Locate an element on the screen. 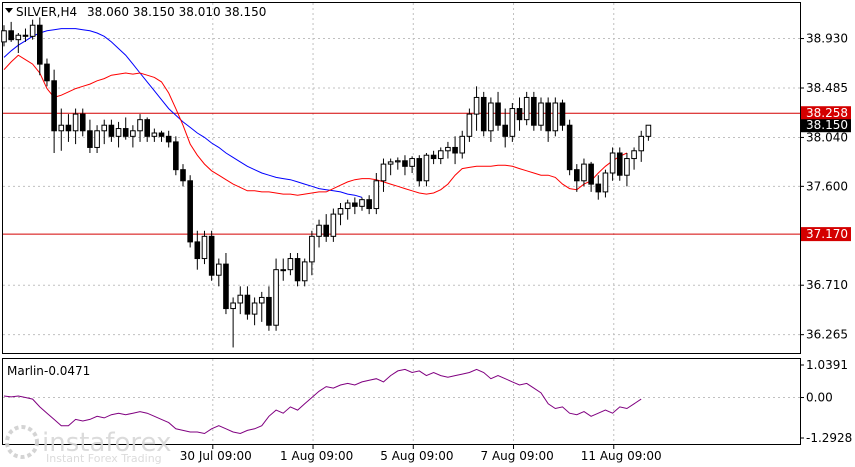 Image resolution: width=855 pixels, height=467 pixels. indicator-tick-label: 1.0391 is located at coordinates (827, 365).